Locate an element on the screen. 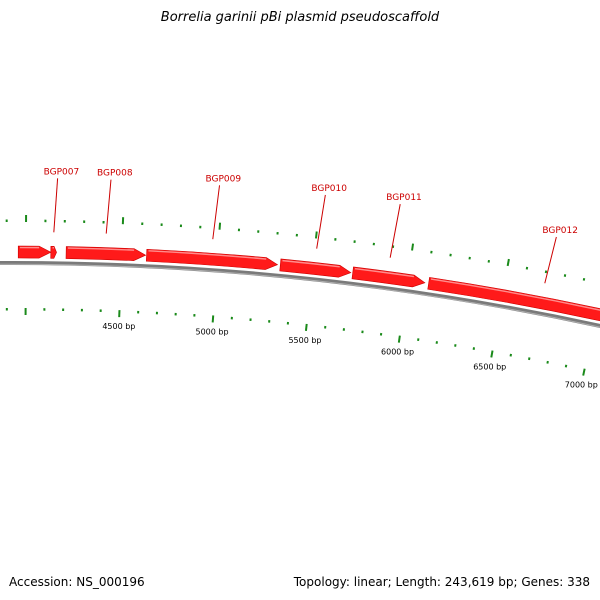  gene-label-bgp012: BGP012 is located at coordinates (560, 231).